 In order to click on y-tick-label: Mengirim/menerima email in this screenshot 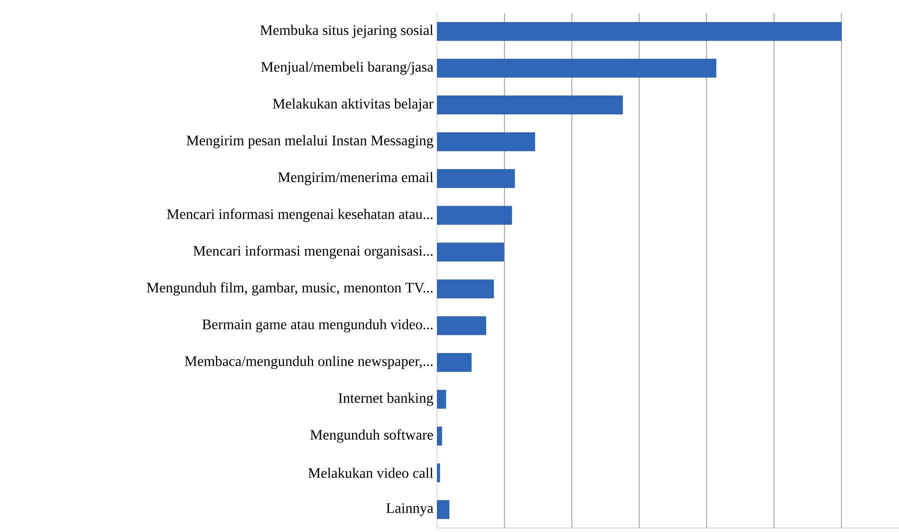, I will do `click(356, 179)`.